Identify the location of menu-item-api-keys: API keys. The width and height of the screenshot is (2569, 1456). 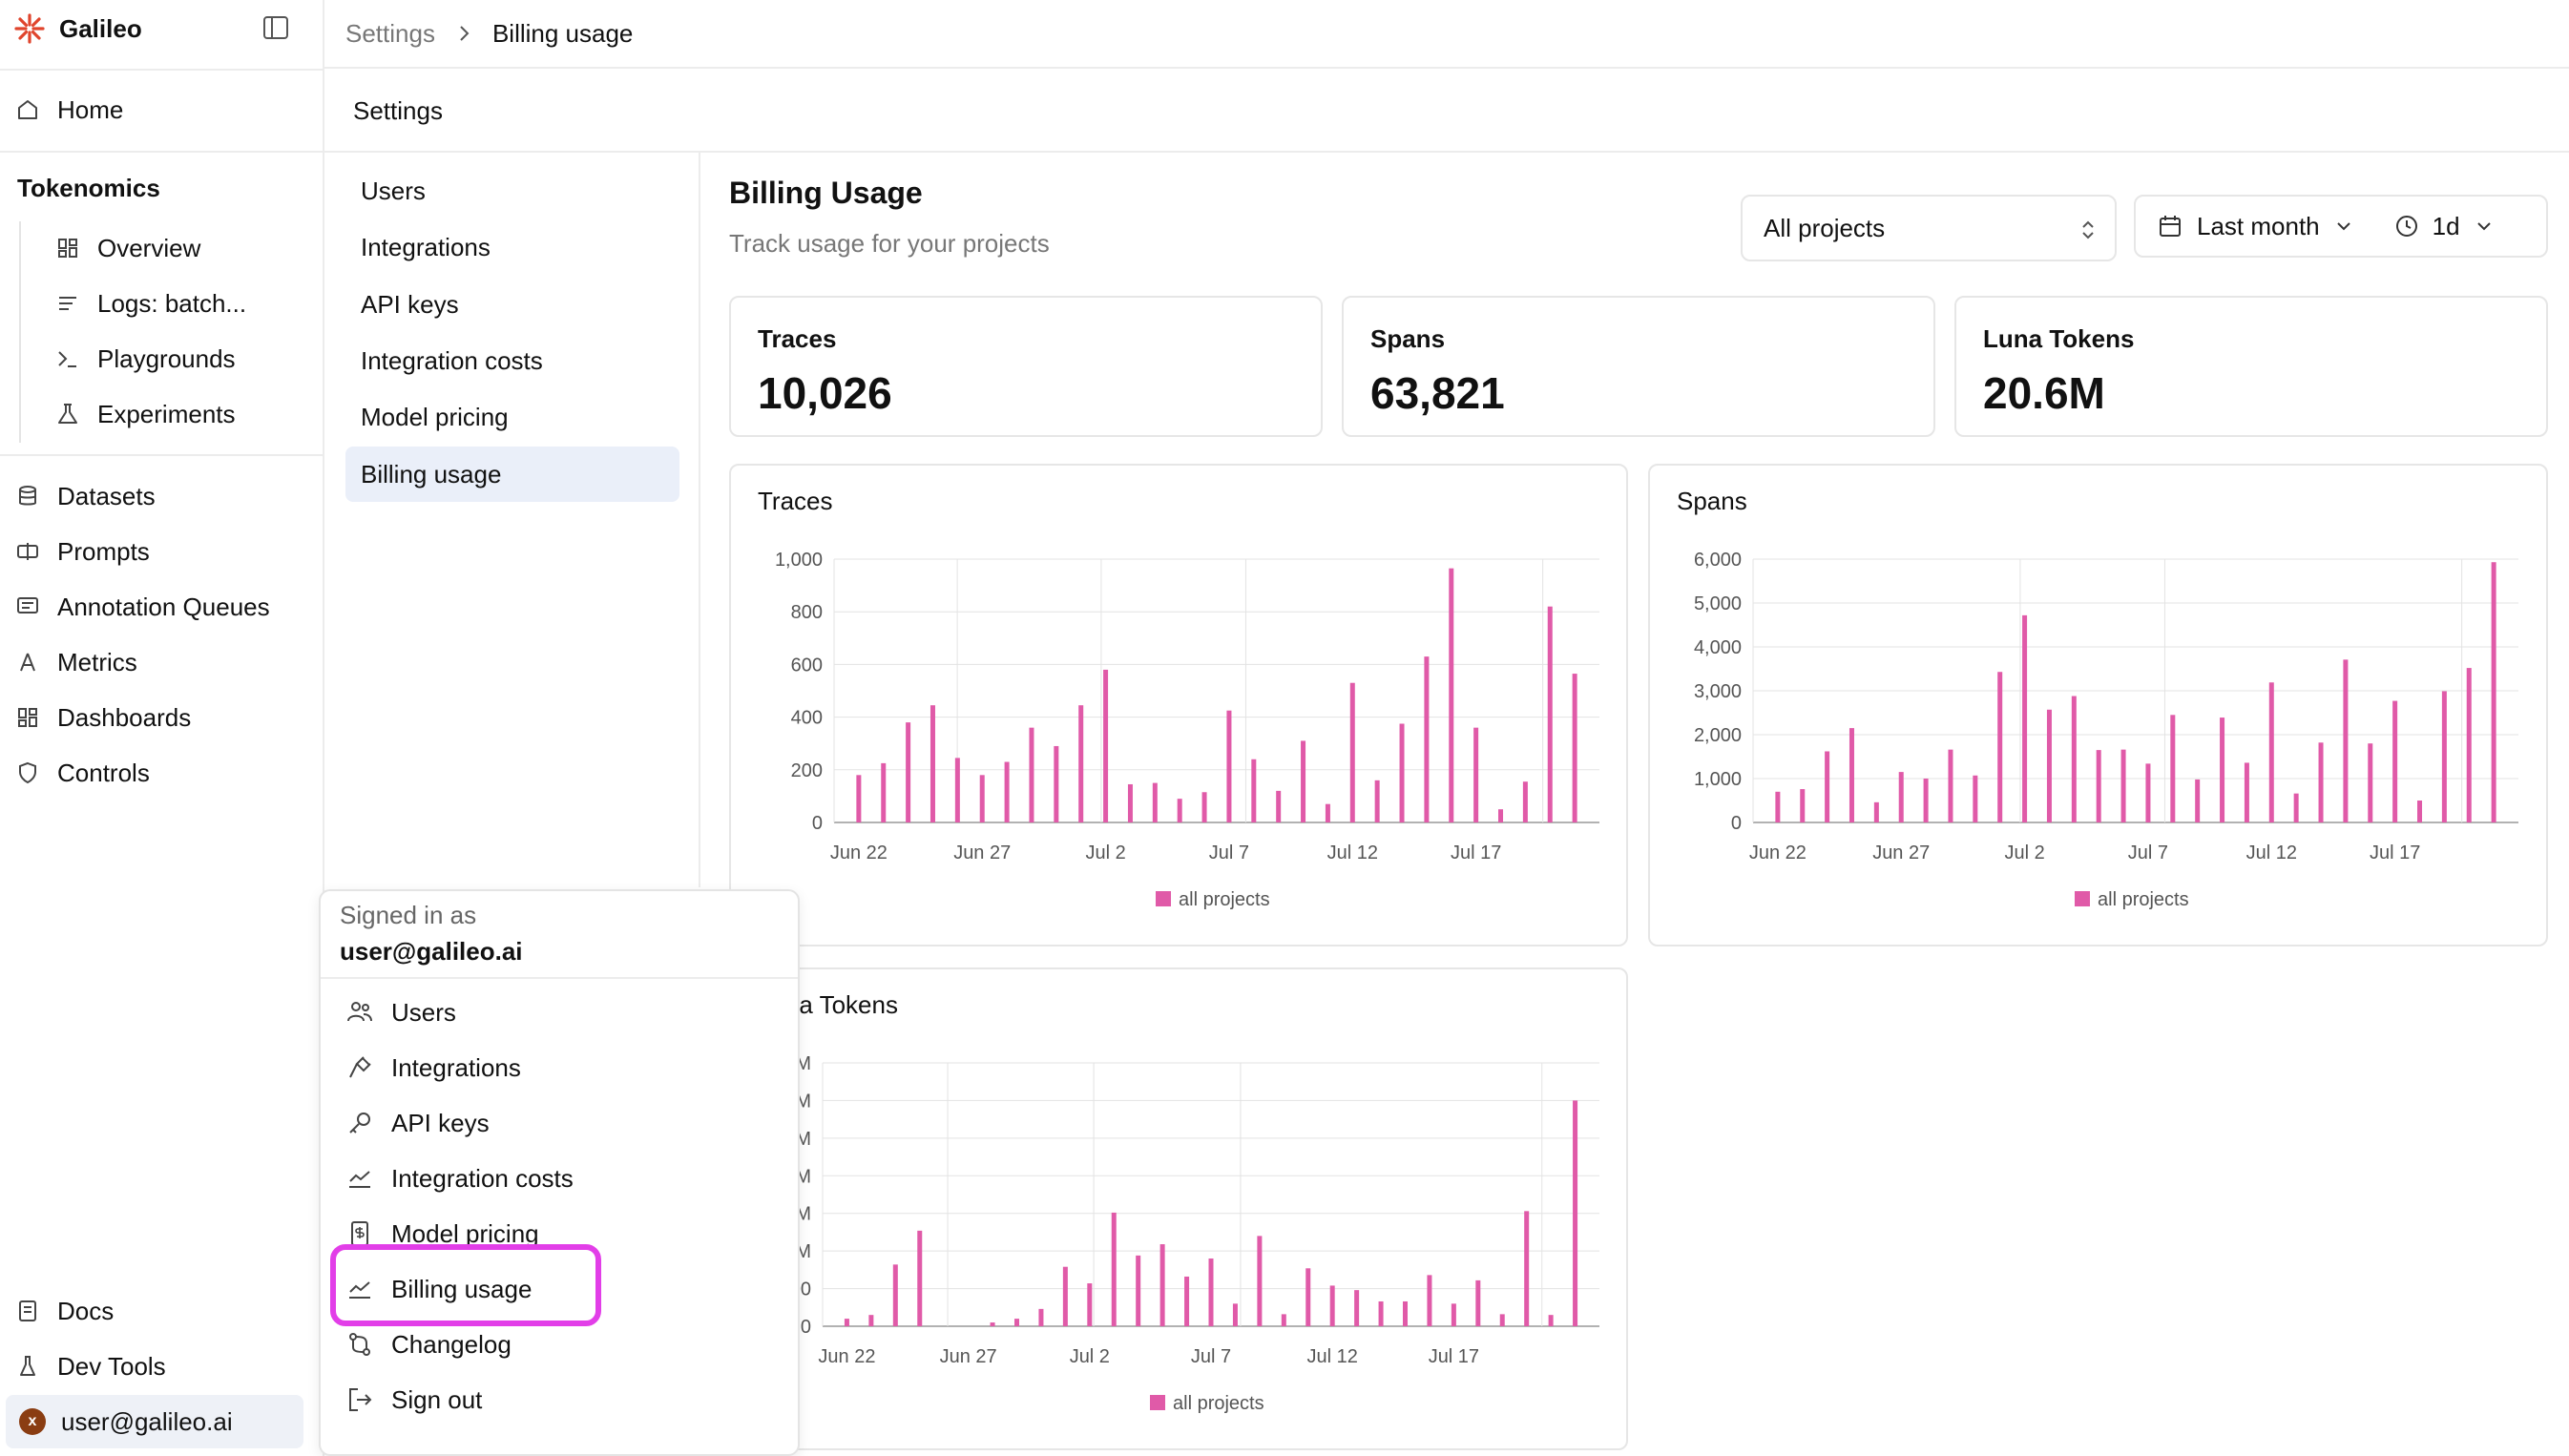
(417, 1123).